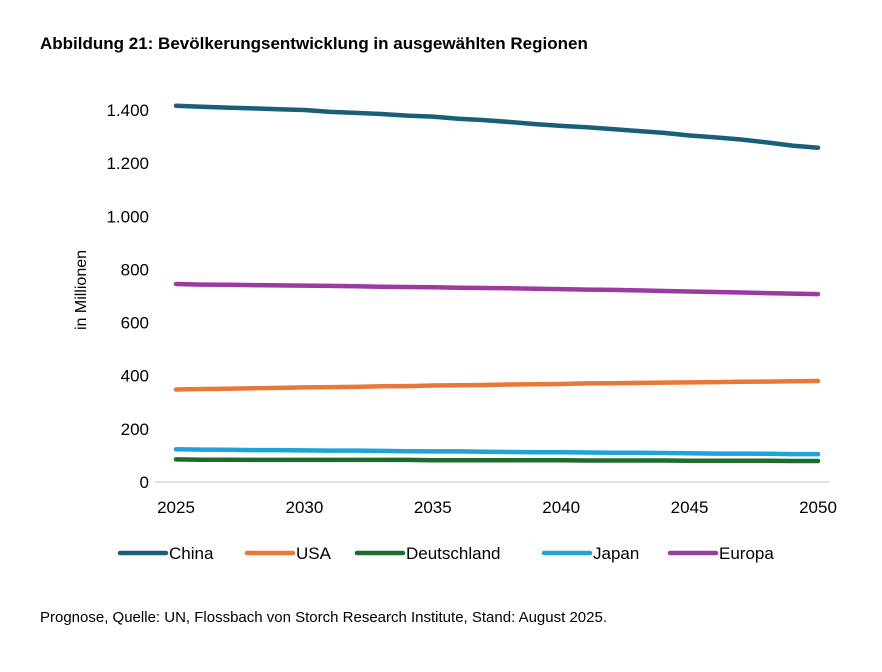 The image size is (882, 672). I want to click on y-tick-labels: 0 200 400 600 800 1.000 1.200 1.400, so click(127, 296).